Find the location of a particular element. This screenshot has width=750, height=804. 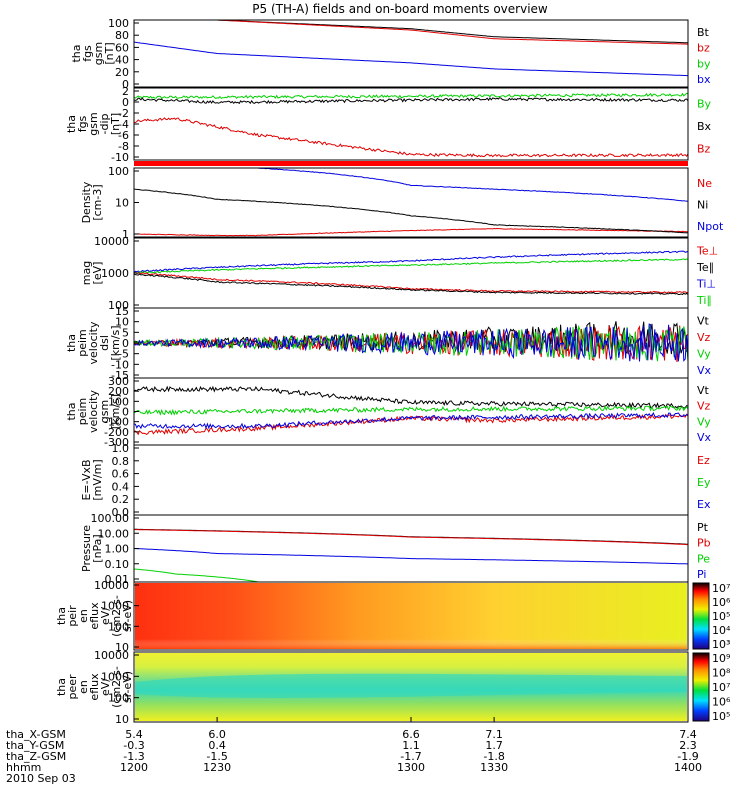

legend-entry: by is located at coordinates (704, 63).